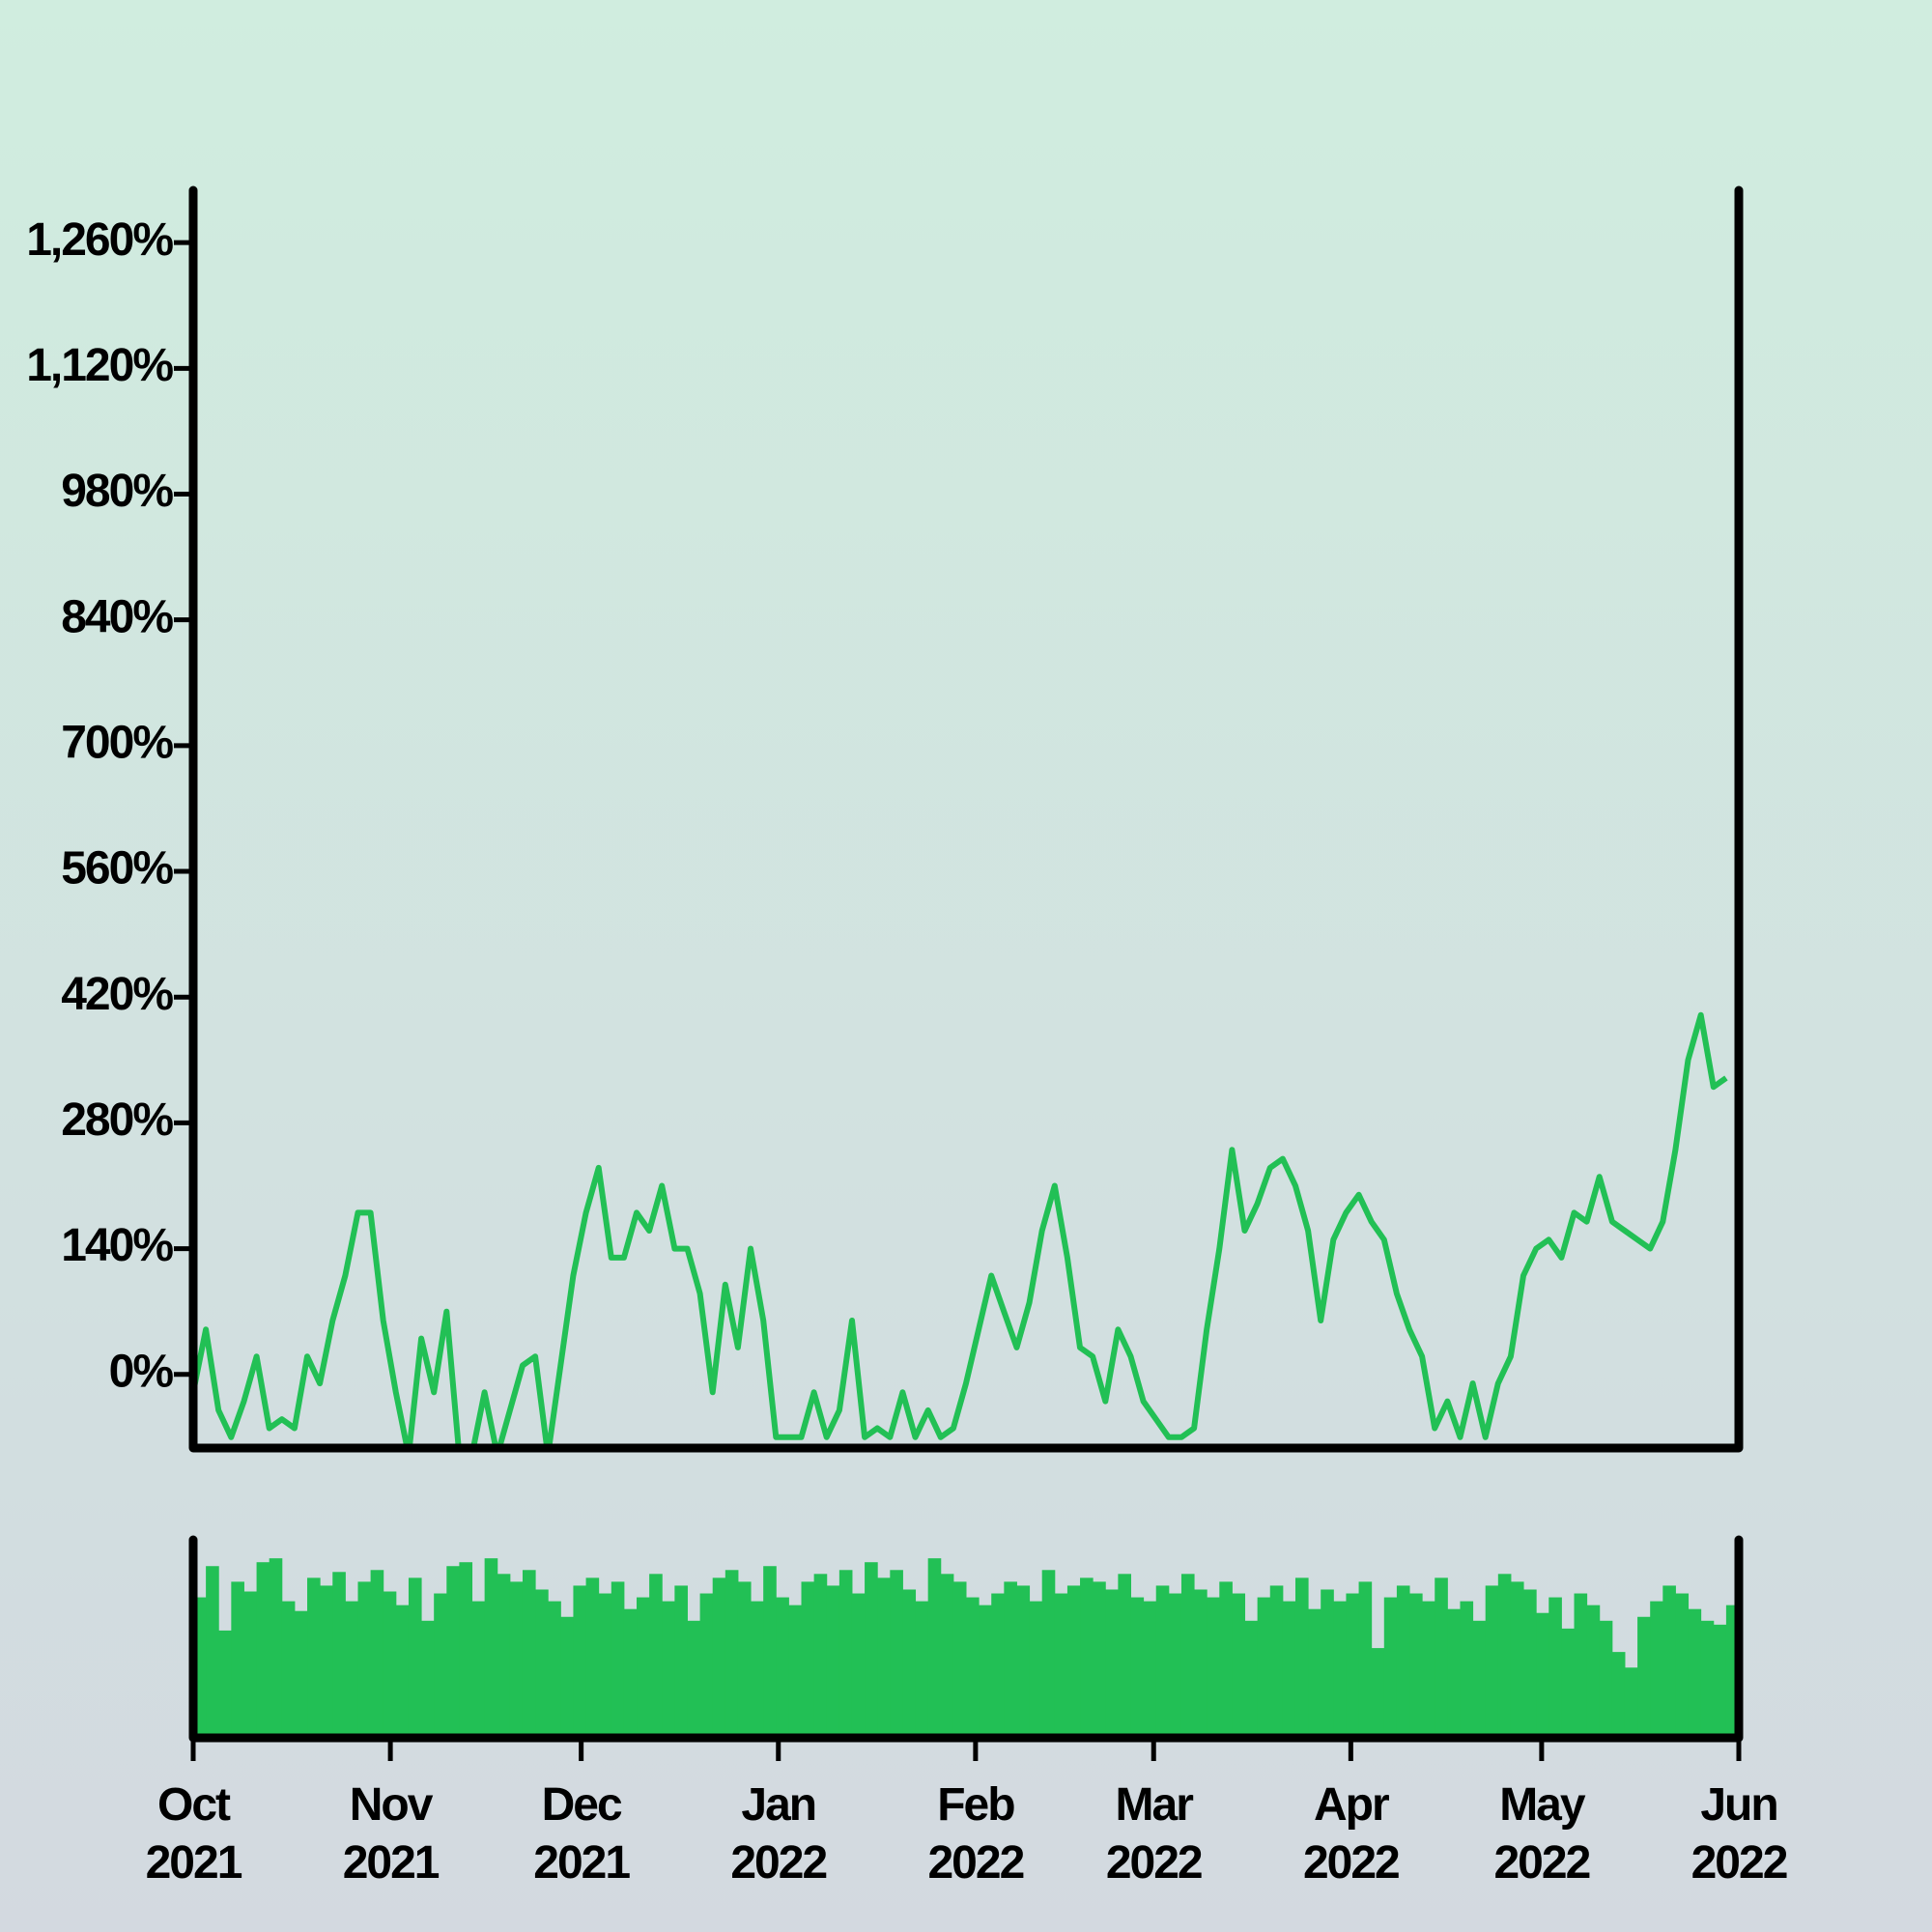 The image size is (1932, 1932). What do you see at coordinates (1542, 1834) in the screenshot?
I see `x-tick-label: May 2022` at bounding box center [1542, 1834].